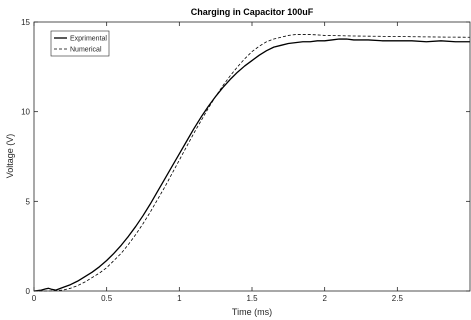 This screenshot has width=471, height=320. Describe the element at coordinates (398, 298) in the screenshot. I see `x-tick-label: 2.5` at that location.